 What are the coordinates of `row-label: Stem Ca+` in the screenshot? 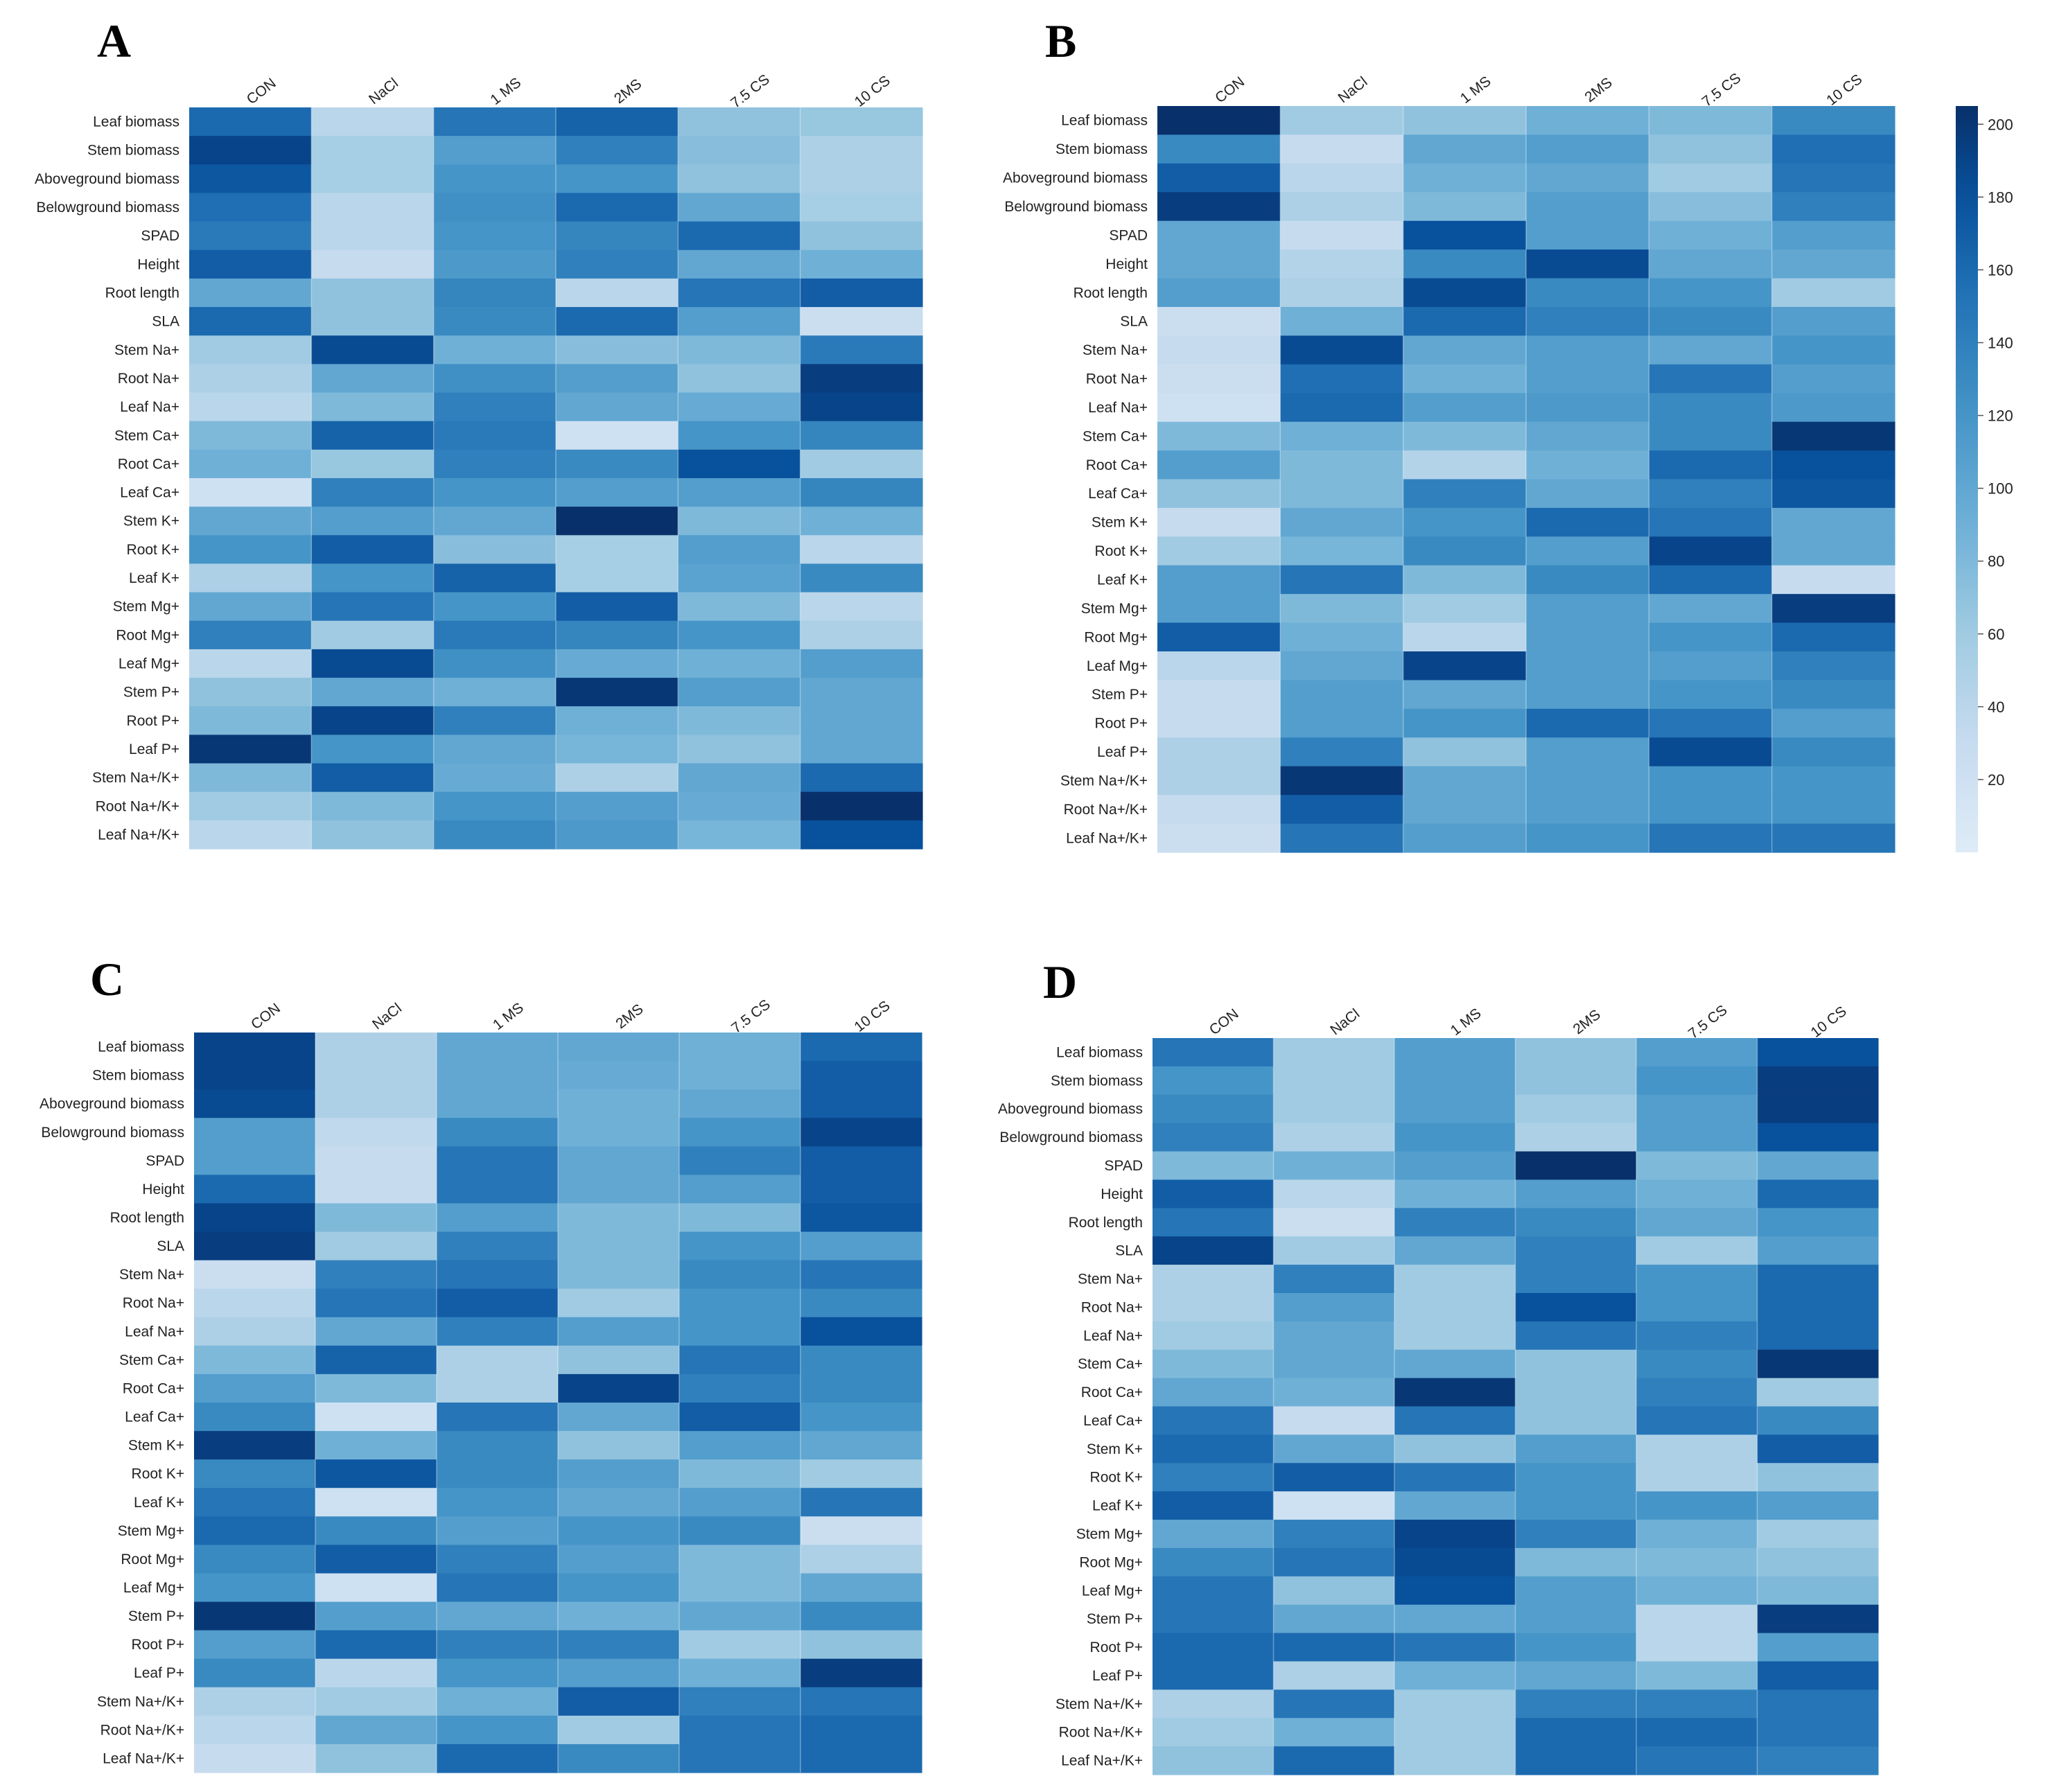 It's located at (1110, 1364).